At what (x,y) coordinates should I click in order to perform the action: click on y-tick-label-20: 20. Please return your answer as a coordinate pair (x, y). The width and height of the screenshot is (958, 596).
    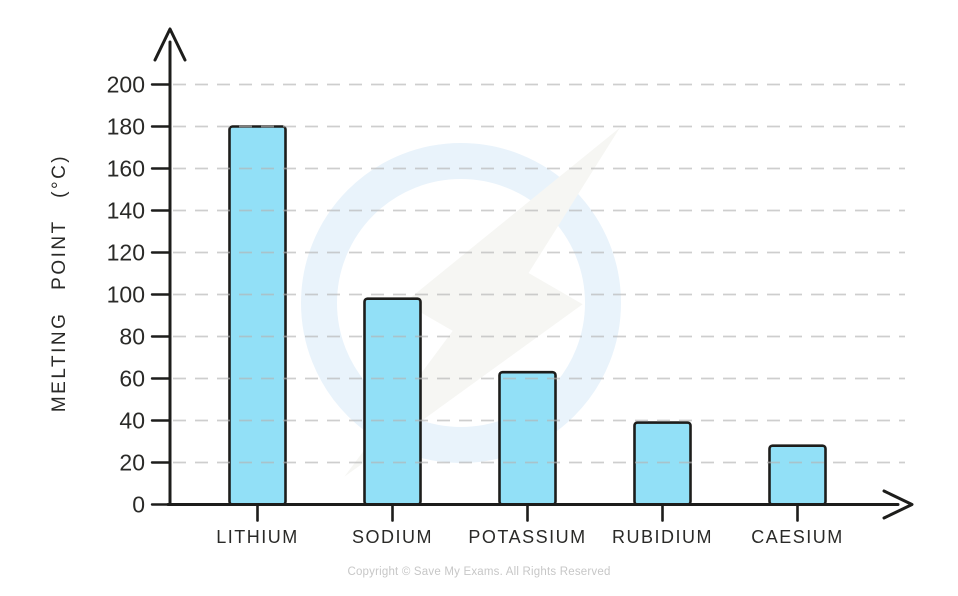
    Looking at the image, I should click on (132, 463).